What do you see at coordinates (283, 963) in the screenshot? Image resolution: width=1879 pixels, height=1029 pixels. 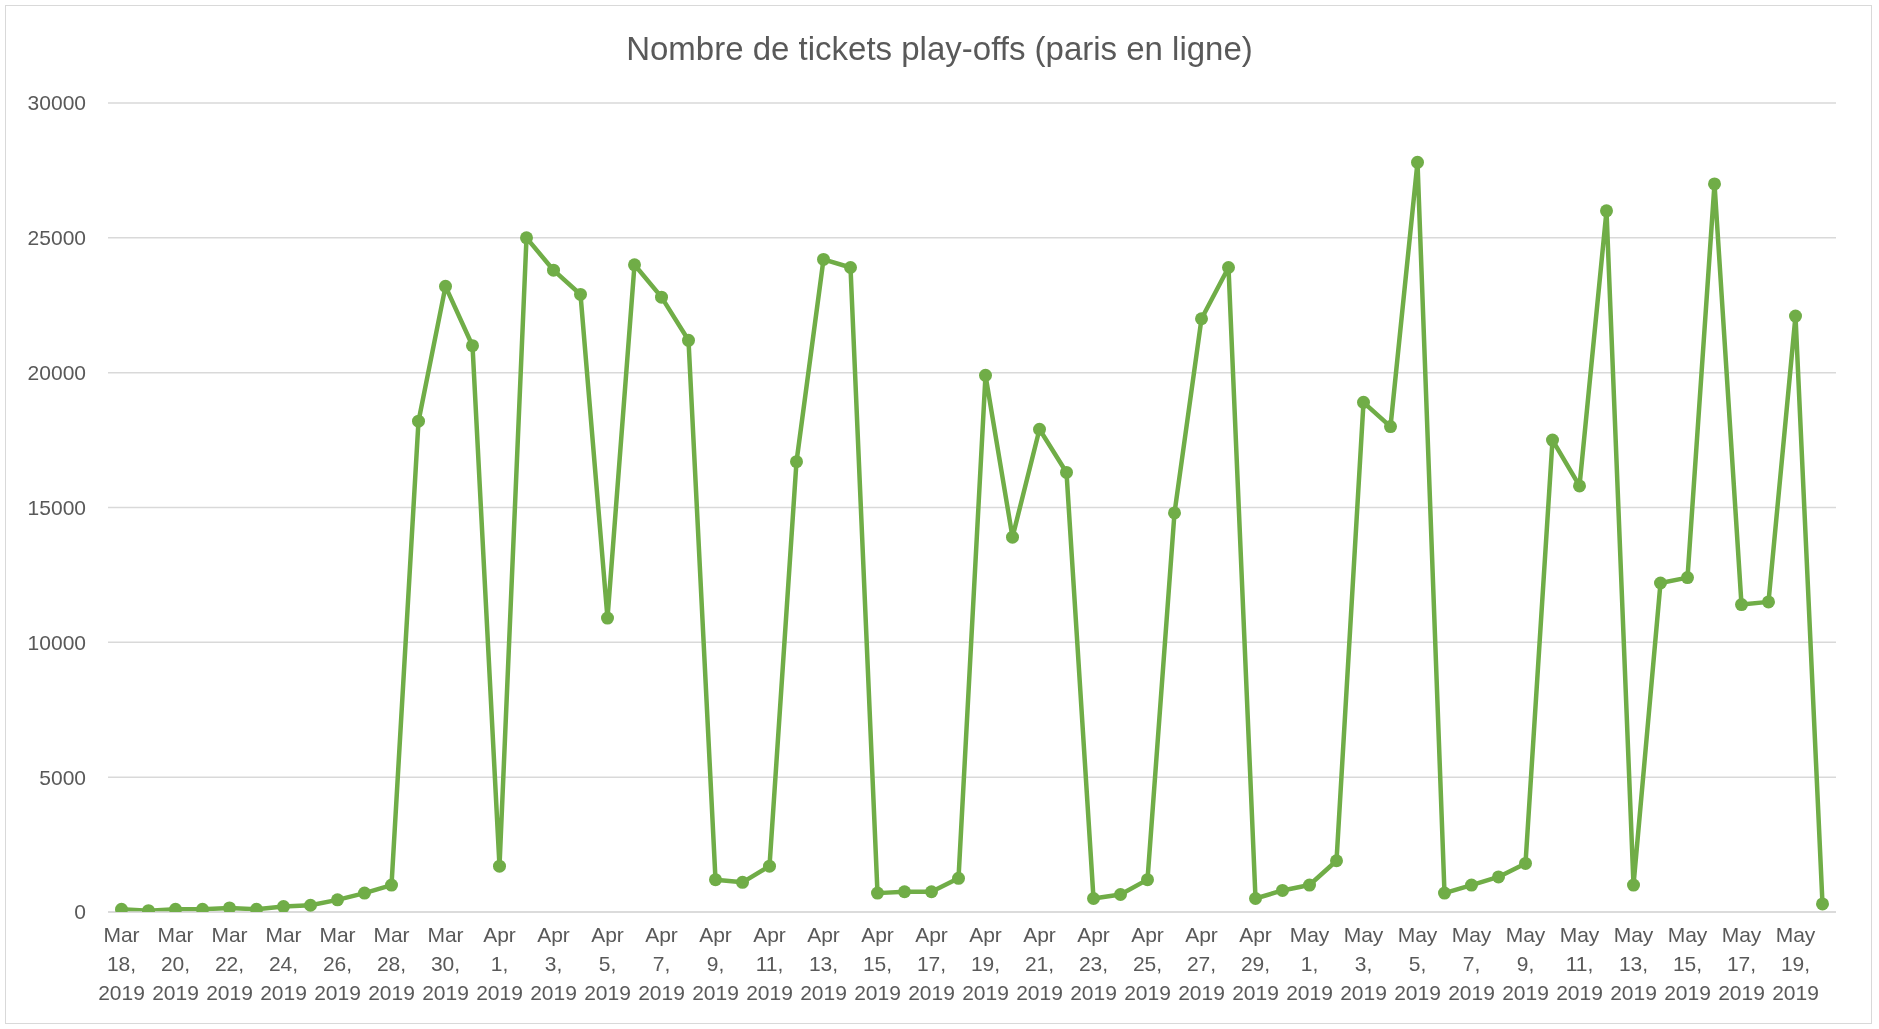 I see `x-tick-label: Mar 24, 2019` at bounding box center [283, 963].